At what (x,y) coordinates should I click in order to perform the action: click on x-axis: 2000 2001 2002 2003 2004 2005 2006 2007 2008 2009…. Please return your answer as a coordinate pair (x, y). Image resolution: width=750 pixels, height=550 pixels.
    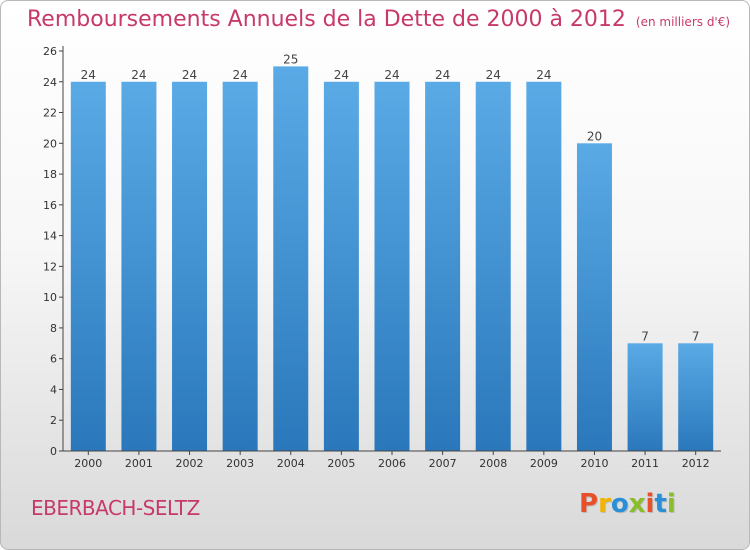
    Looking at the image, I should click on (392, 460).